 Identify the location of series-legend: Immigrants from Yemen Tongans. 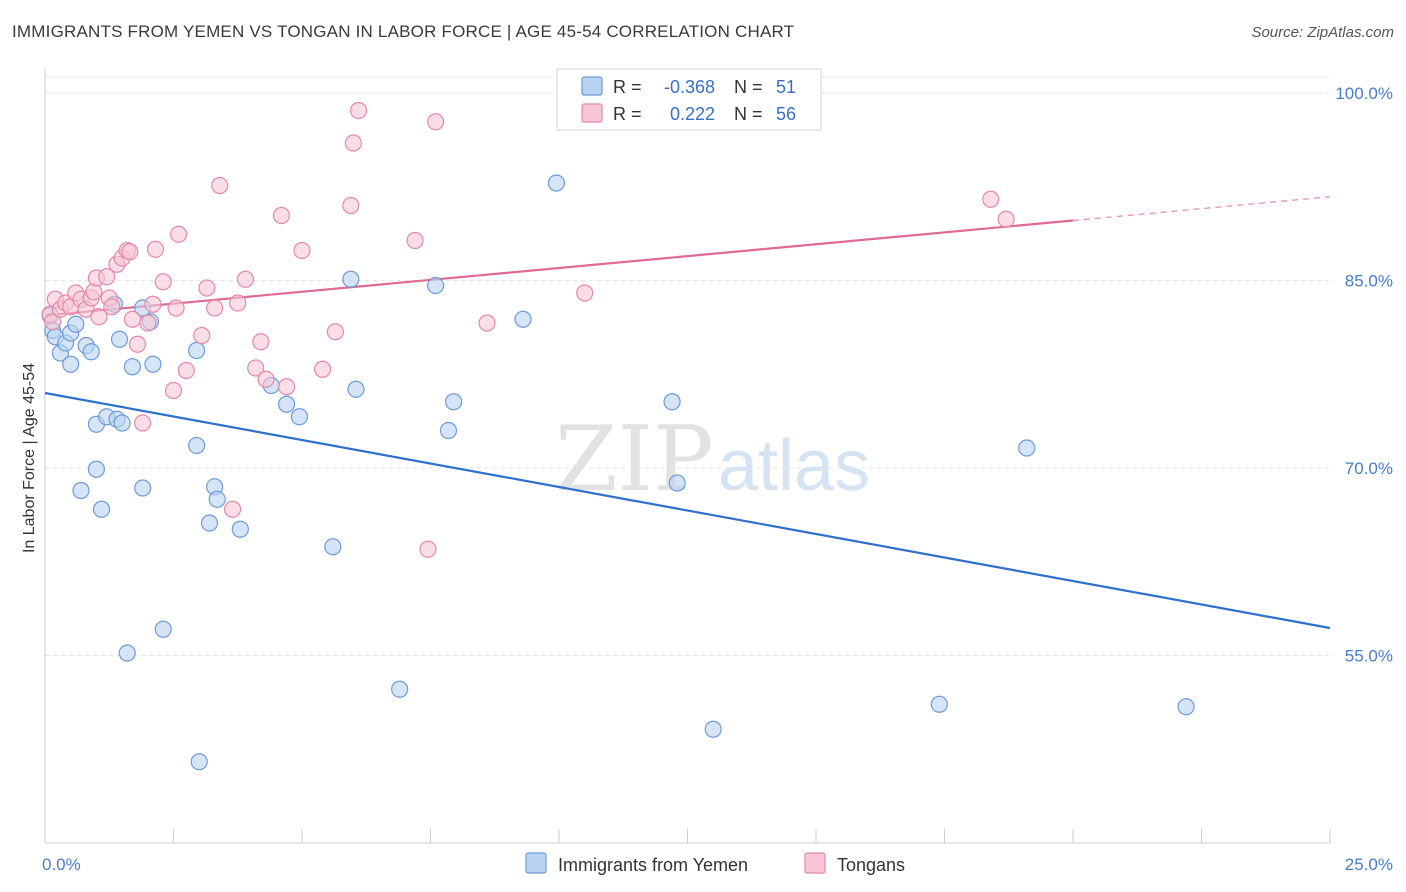
(715, 863).